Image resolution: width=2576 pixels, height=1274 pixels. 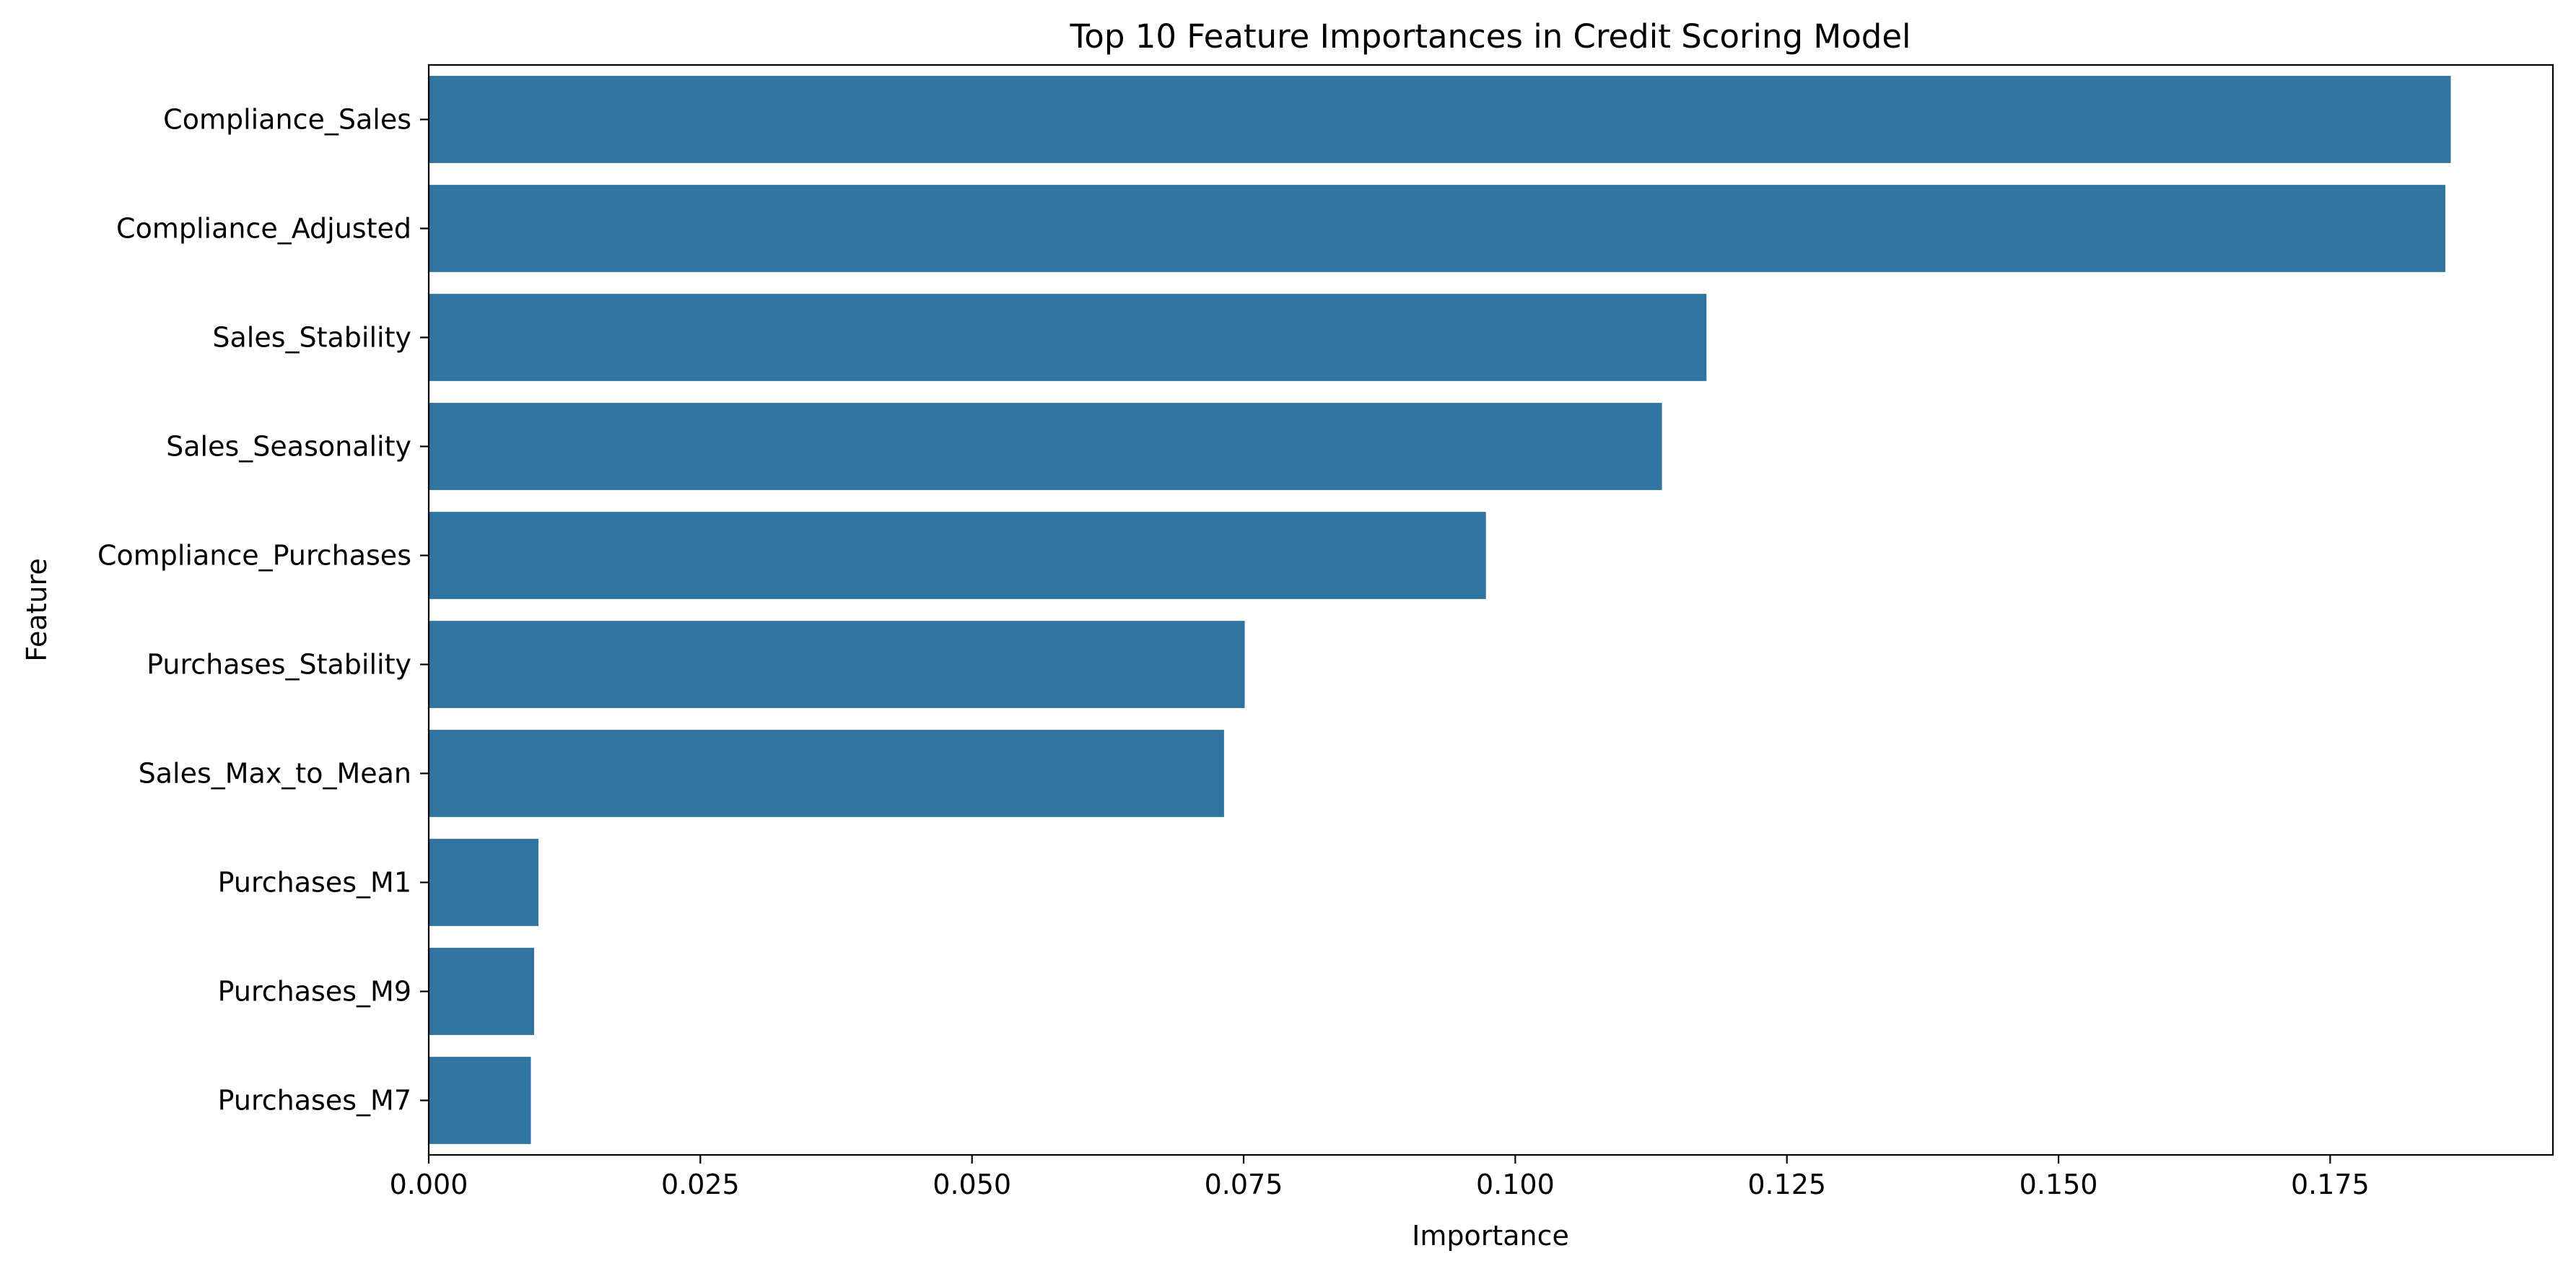 What do you see at coordinates (1380, 1178) in the screenshot?
I see `x-ticks-layer: 0.000 0.025 0.050 0.075 0.100 0.125 0.150 0.175` at bounding box center [1380, 1178].